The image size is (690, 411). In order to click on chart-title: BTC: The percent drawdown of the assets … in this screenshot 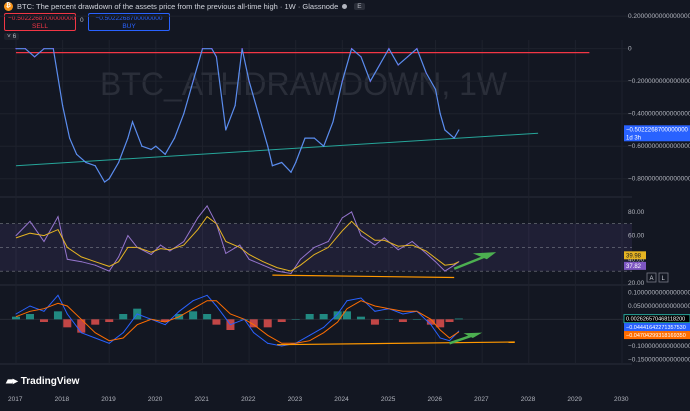, I will do `click(178, 6)`.